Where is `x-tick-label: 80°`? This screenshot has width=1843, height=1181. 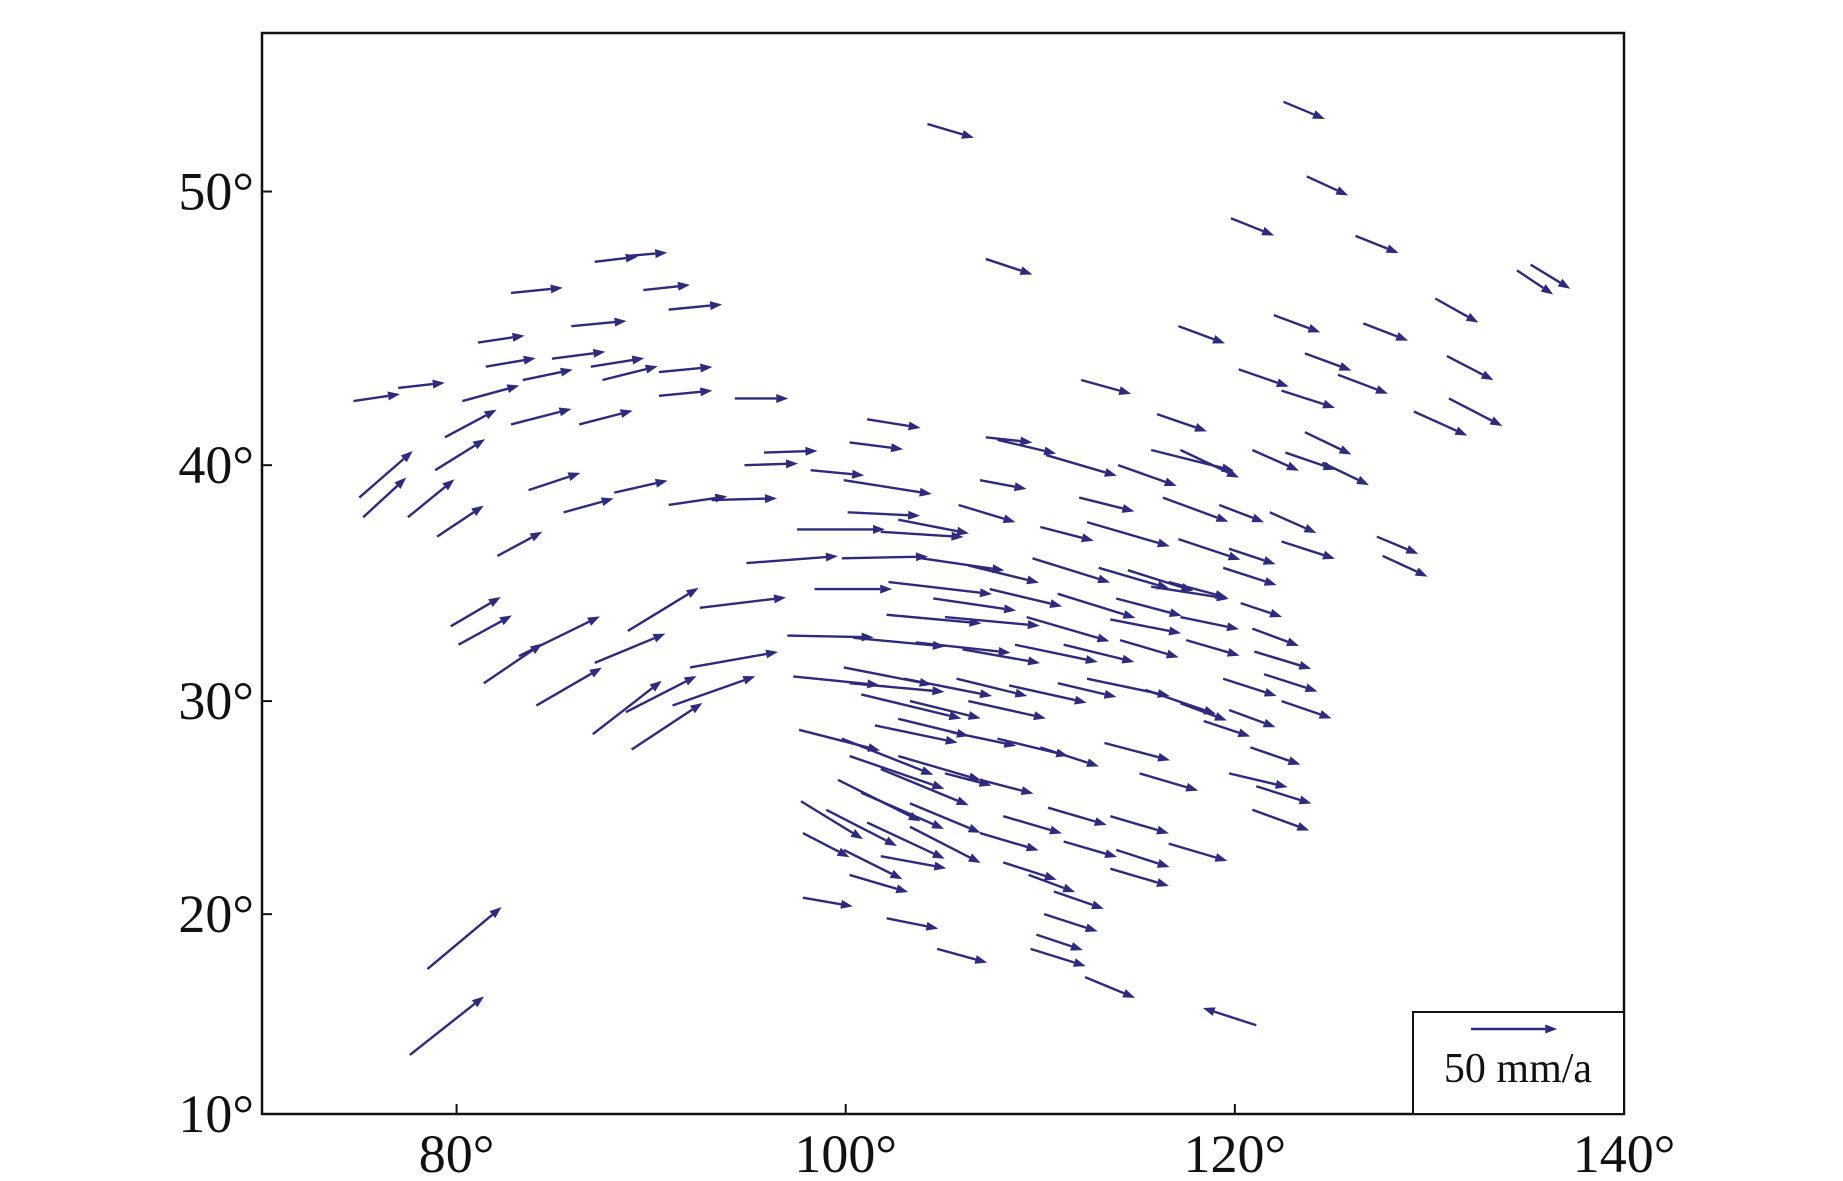 x-tick-label: 80° is located at coordinates (457, 1152).